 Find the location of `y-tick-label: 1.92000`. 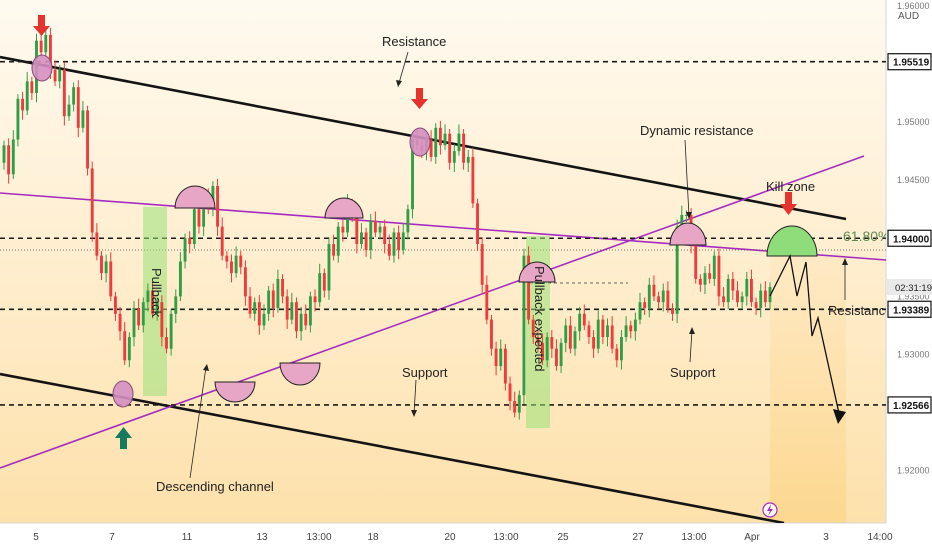

y-tick-label: 1.92000 is located at coordinates (913, 471).